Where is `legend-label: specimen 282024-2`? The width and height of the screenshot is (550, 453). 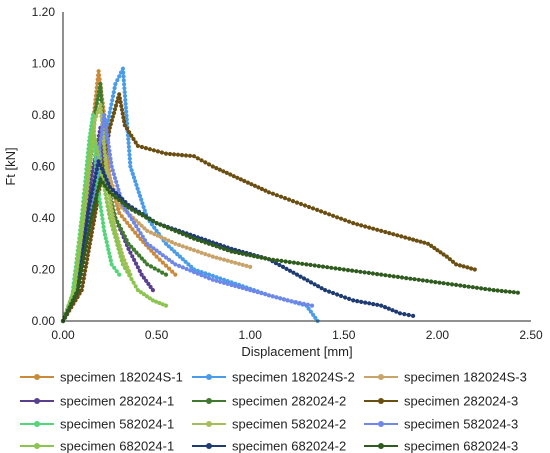 legend-label: specimen 282024-2 is located at coordinates (289, 401).